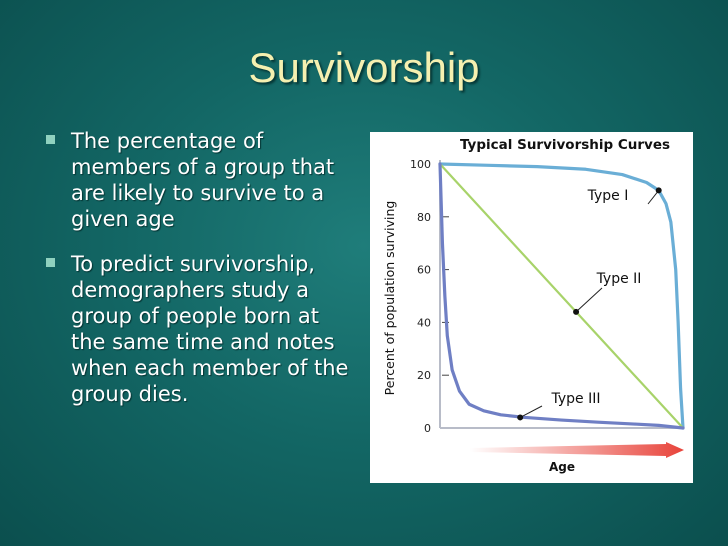  What do you see at coordinates (565, 145) in the screenshot?
I see `chart-title: Typical Survivorship Curves` at bounding box center [565, 145].